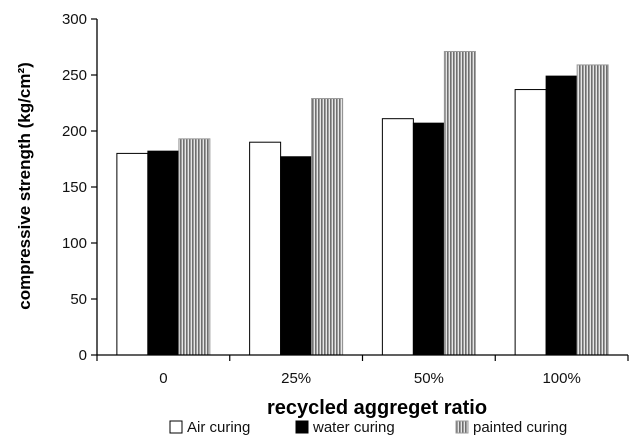 This screenshot has height=440, width=643. Describe the element at coordinates (218, 427) in the screenshot. I see `legend-label: Air curing` at that location.